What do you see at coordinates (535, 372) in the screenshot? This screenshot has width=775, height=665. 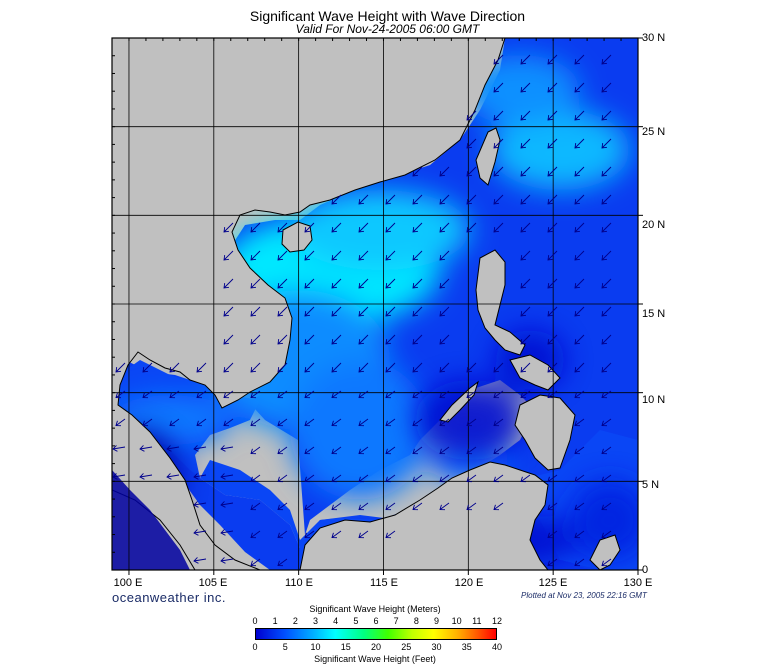 I see `visayas-islands` at bounding box center [535, 372].